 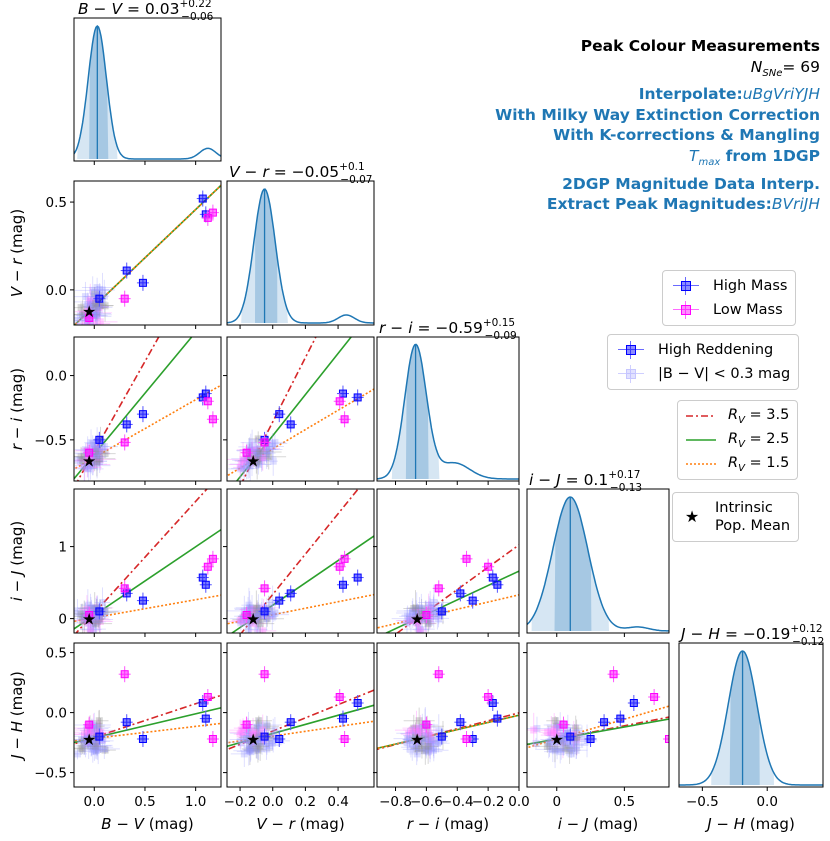 I want to click on y-tick-label: 0, so click(x=62, y=620).